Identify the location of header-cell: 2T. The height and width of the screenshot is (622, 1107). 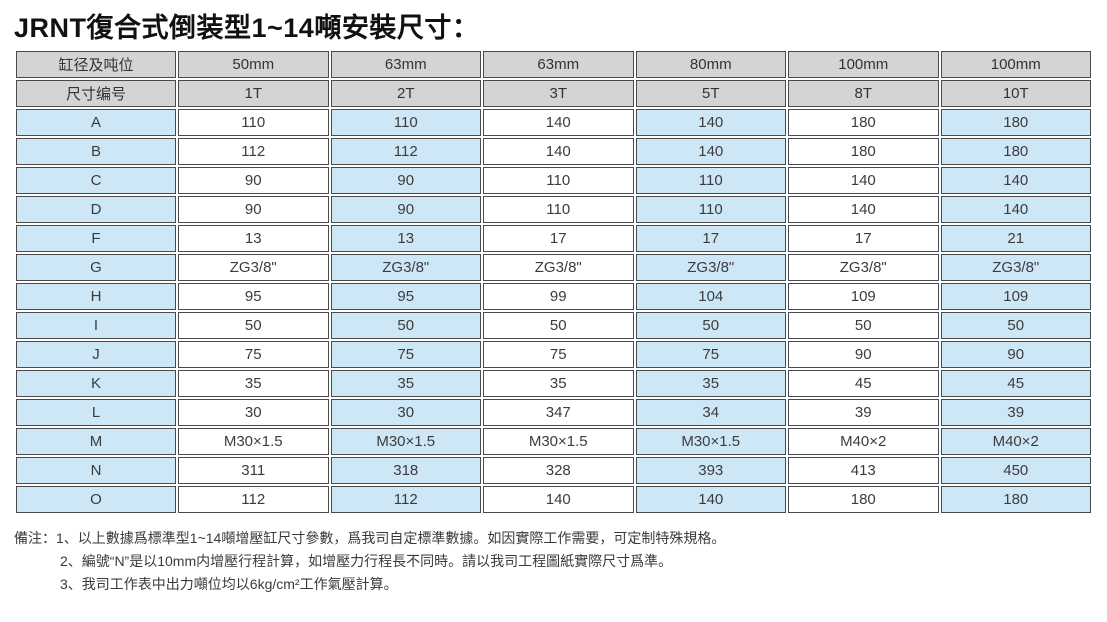
(405, 93).